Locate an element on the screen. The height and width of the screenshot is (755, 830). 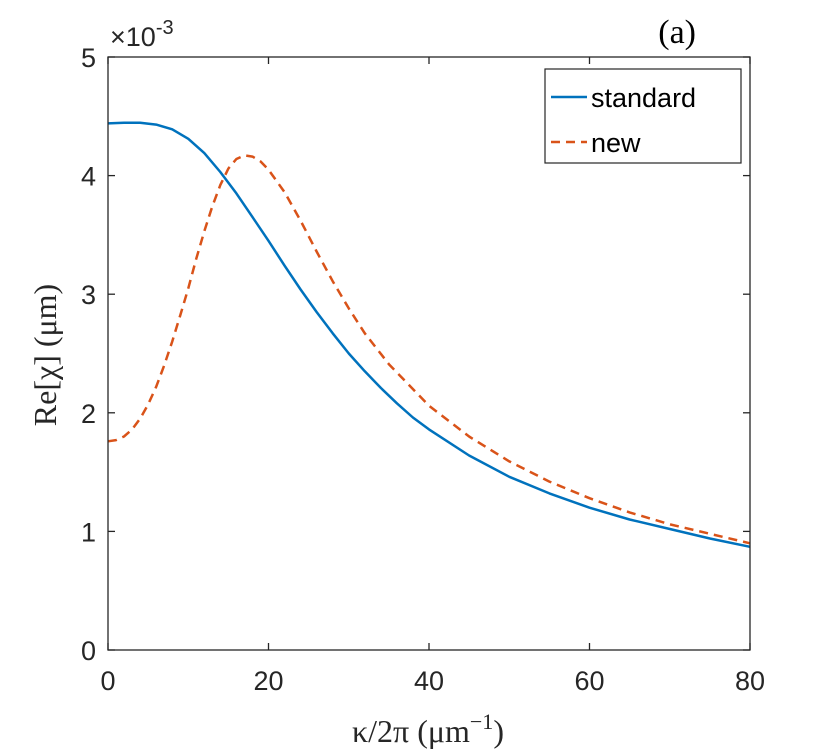
y-tick-label: 5 is located at coordinates (88, 58).